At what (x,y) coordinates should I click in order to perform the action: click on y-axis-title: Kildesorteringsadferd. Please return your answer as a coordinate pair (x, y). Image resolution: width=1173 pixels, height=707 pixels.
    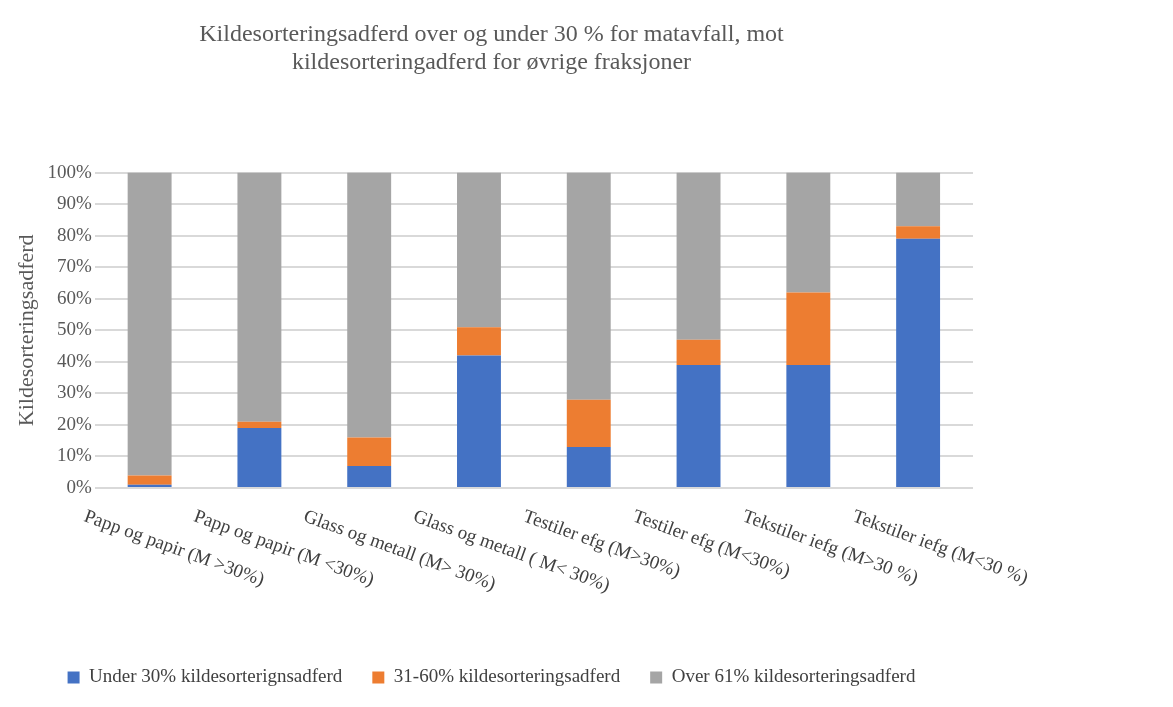
    Looking at the image, I should click on (25, 330).